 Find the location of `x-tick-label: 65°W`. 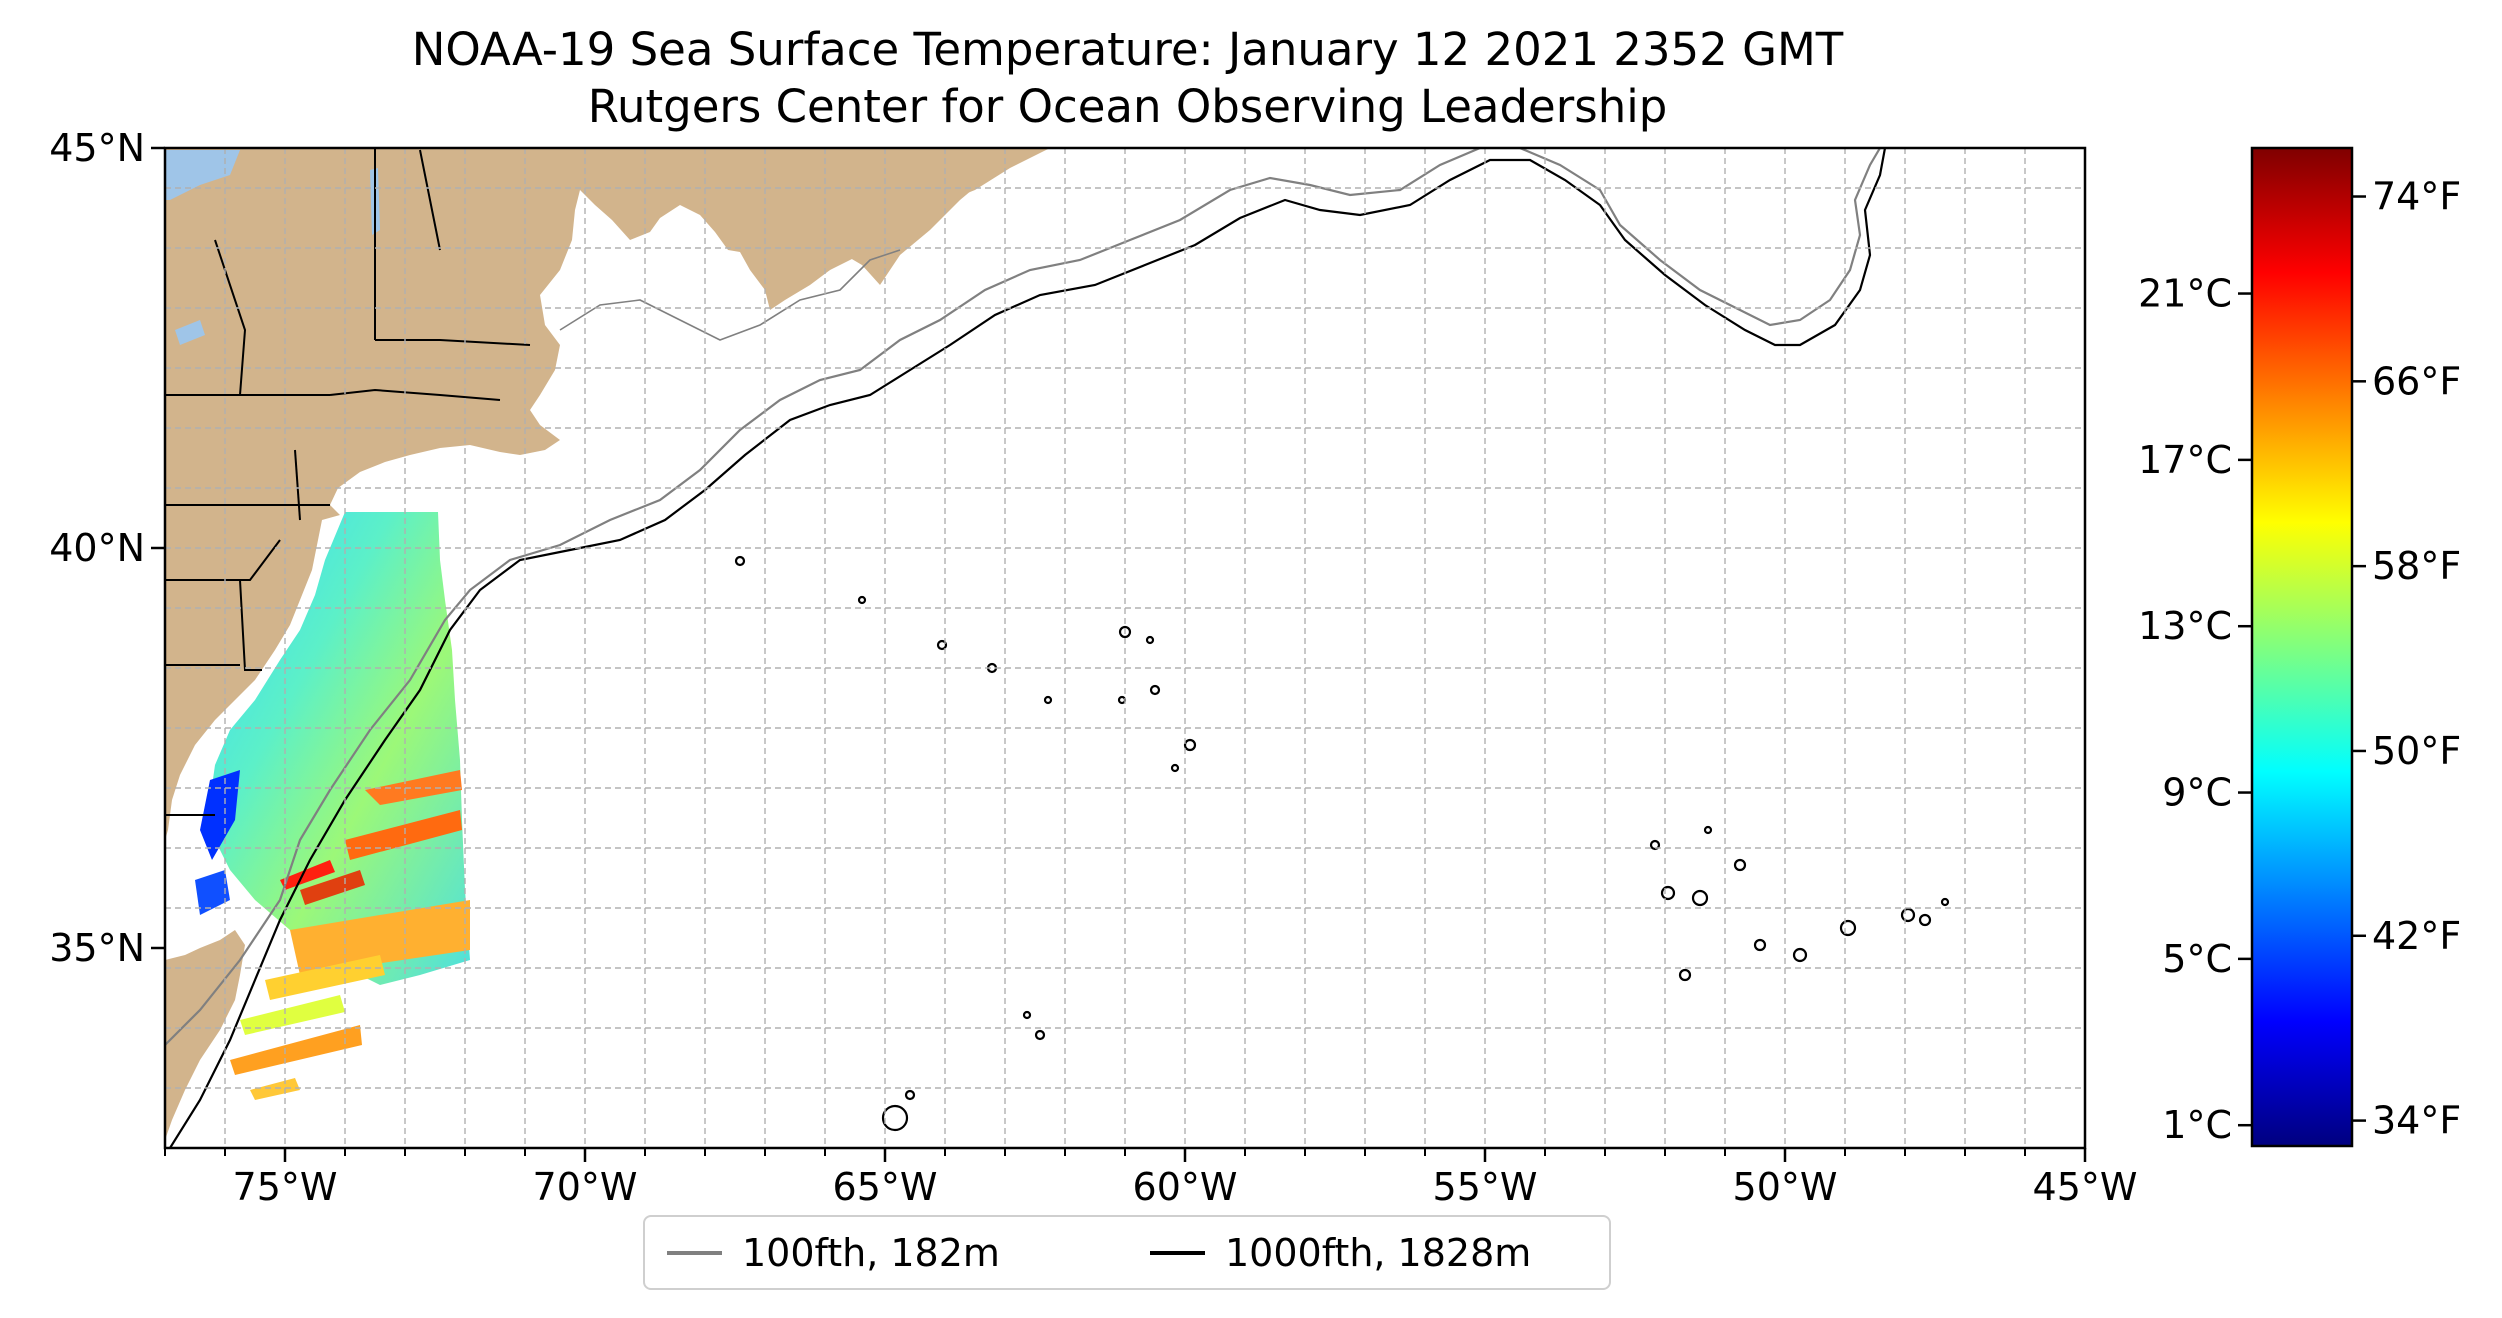

x-tick-label: 65°W is located at coordinates (885, 1187).